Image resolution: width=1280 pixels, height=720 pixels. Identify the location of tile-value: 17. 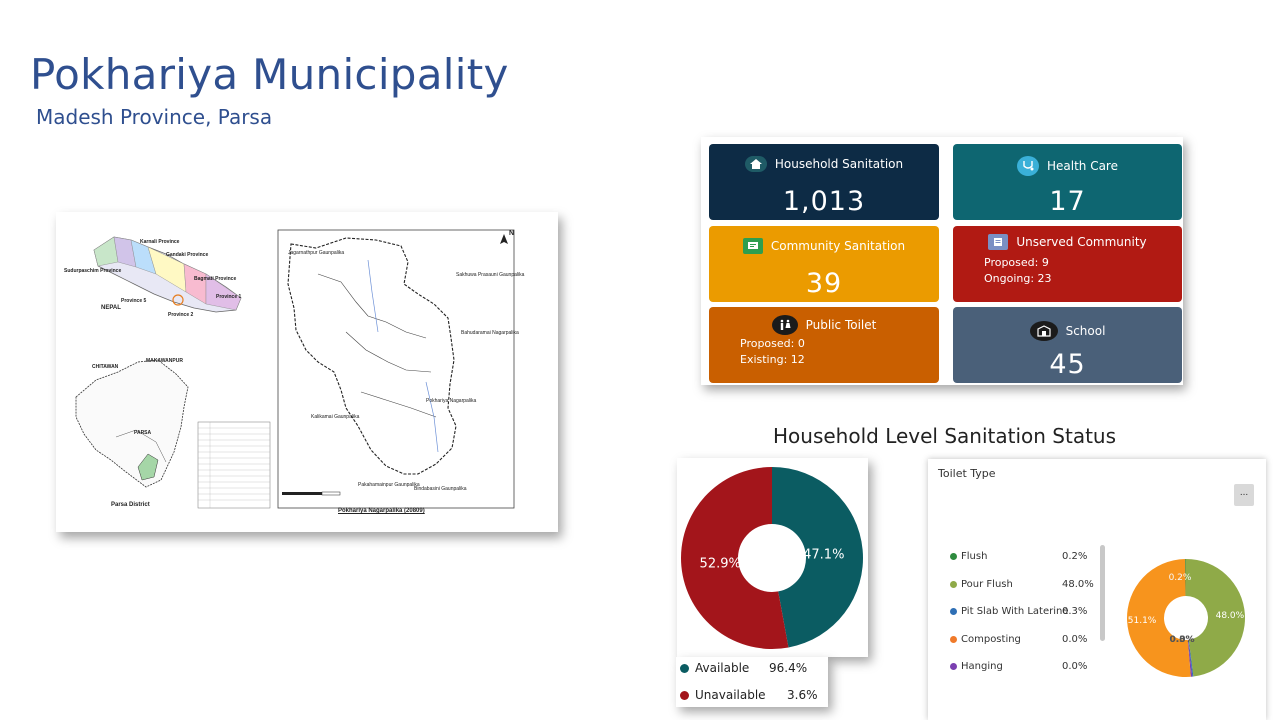
(1067, 201).